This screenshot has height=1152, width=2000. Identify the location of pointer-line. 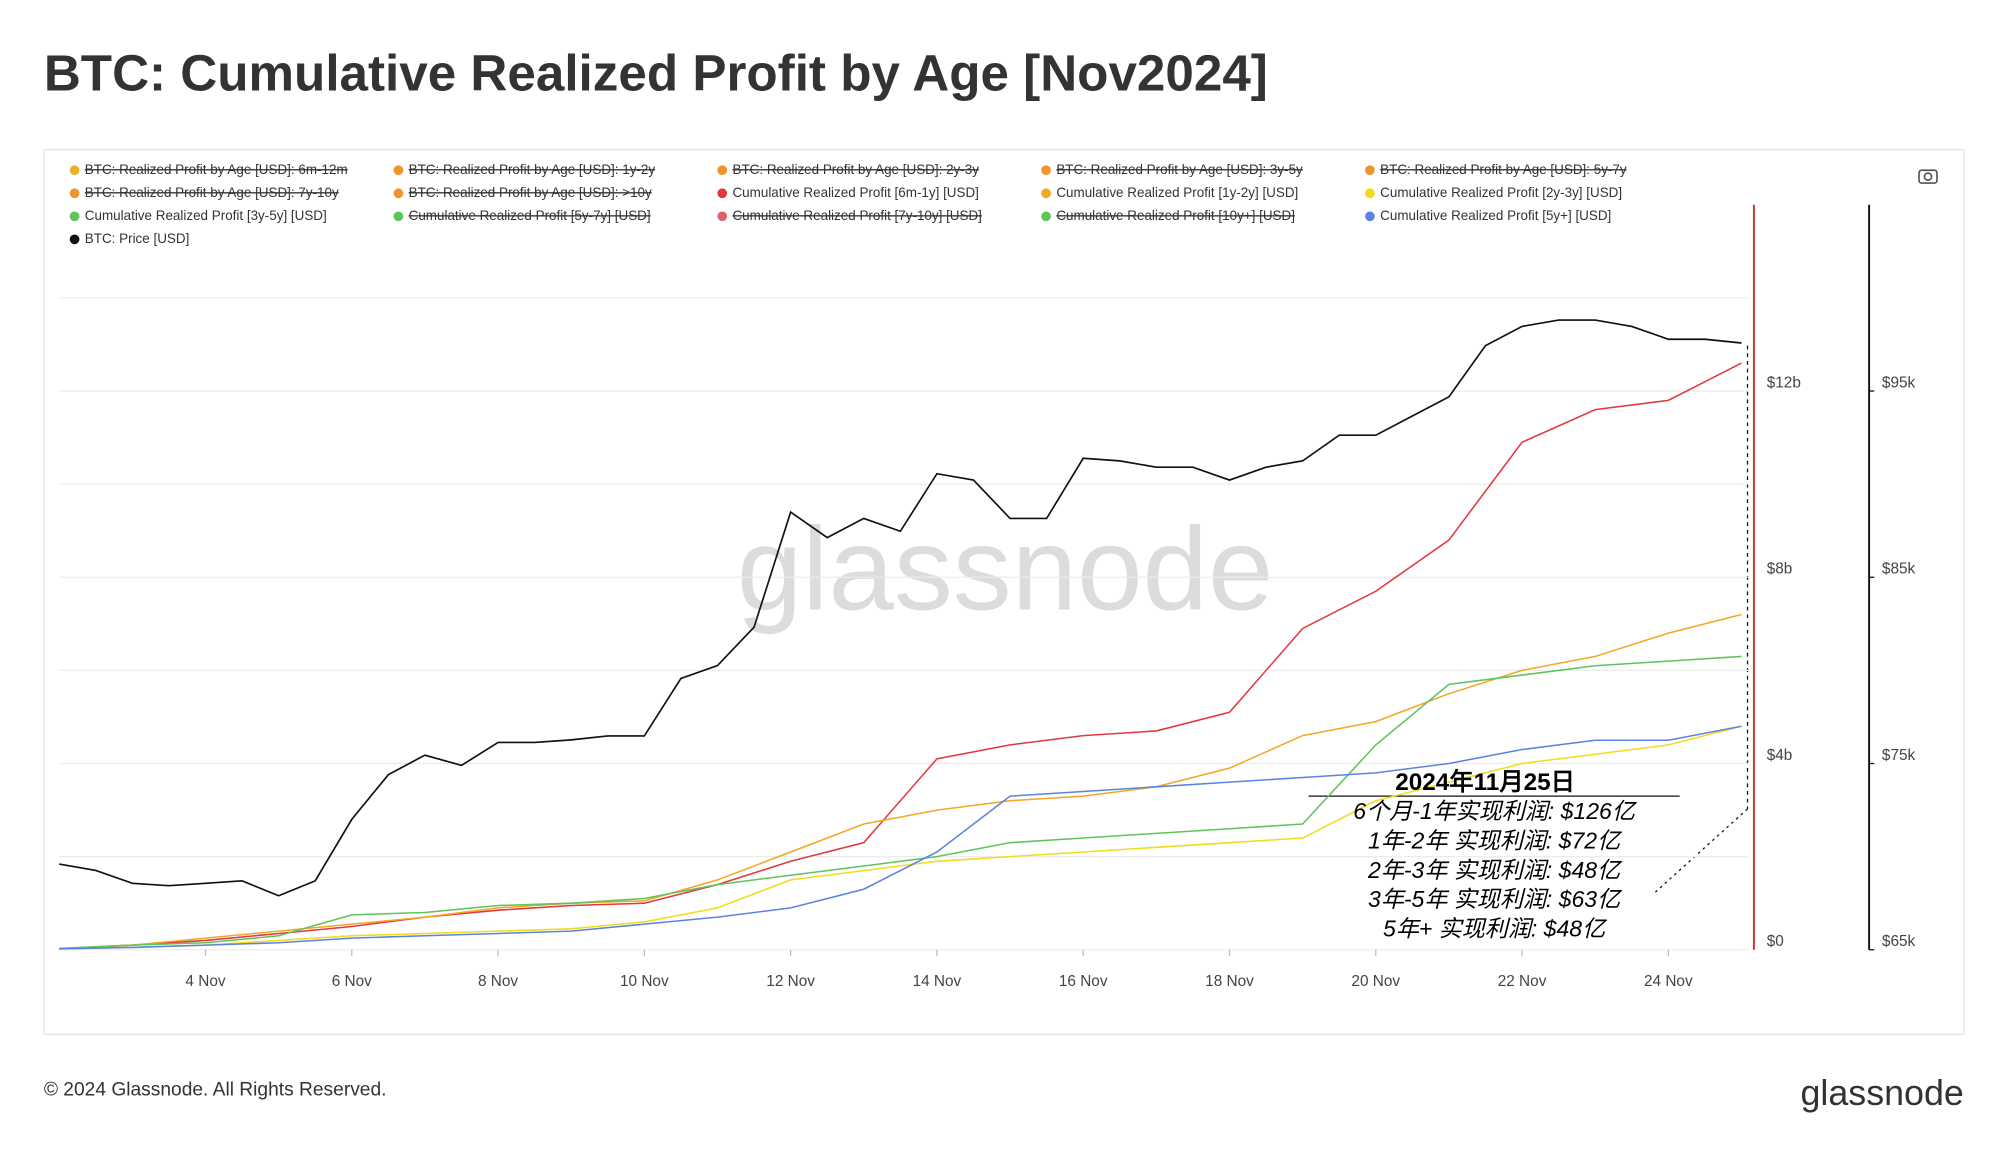
(1701, 850).